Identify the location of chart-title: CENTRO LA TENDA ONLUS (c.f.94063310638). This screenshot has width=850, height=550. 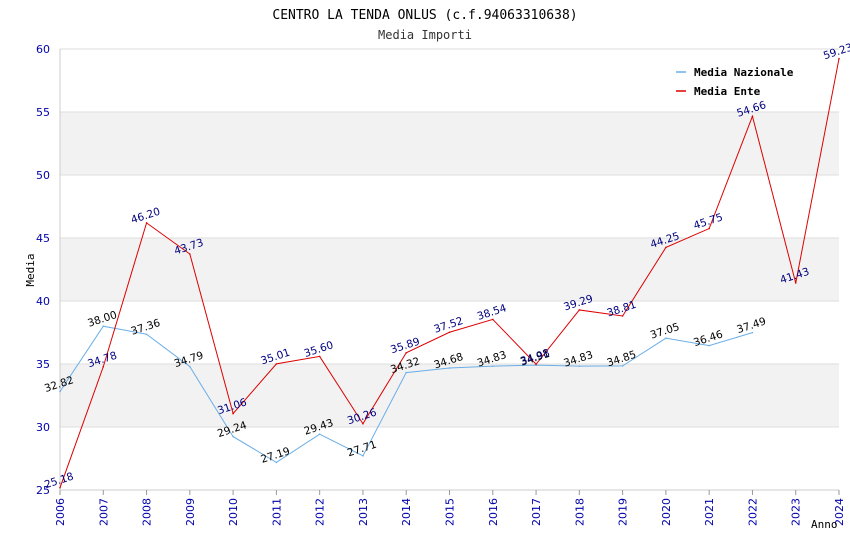
(424, 15).